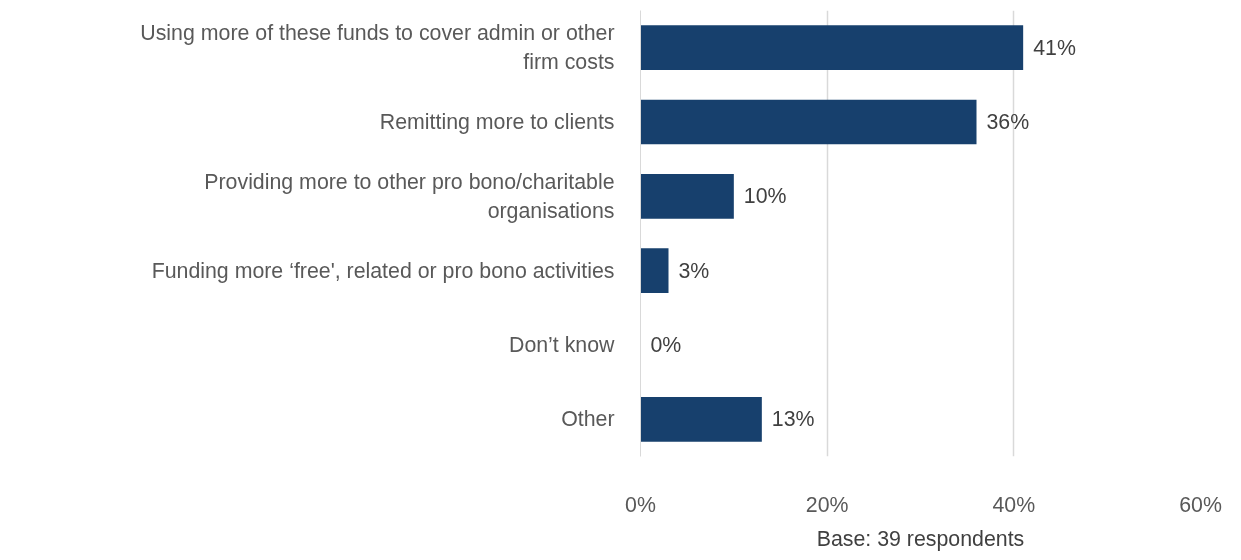  I want to click on x-tick-label: 60%, so click(1200, 504).